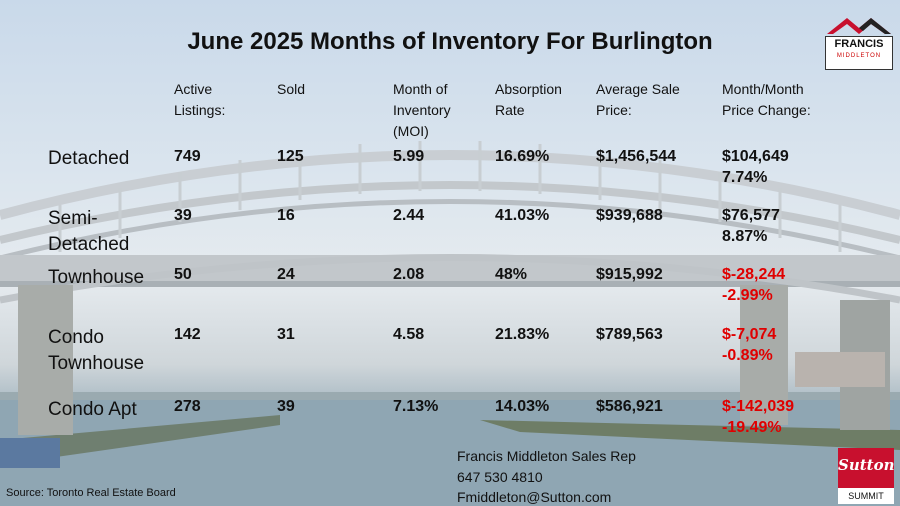  What do you see at coordinates (534, 497) in the screenshot?
I see `contact-email: Fmiddleton@Sutton.com` at bounding box center [534, 497].